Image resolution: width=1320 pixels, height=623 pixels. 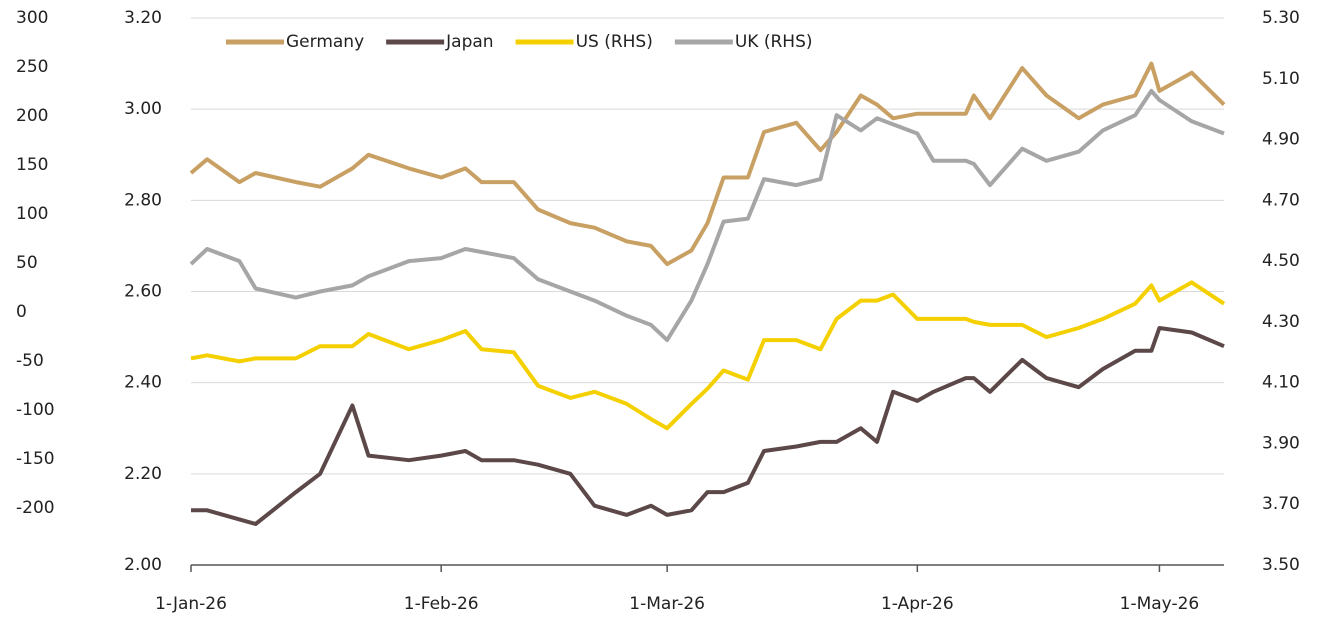 What do you see at coordinates (21, 312) in the screenshot?
I see `y3-tick-label: 0` at bounding box center [21, 312].